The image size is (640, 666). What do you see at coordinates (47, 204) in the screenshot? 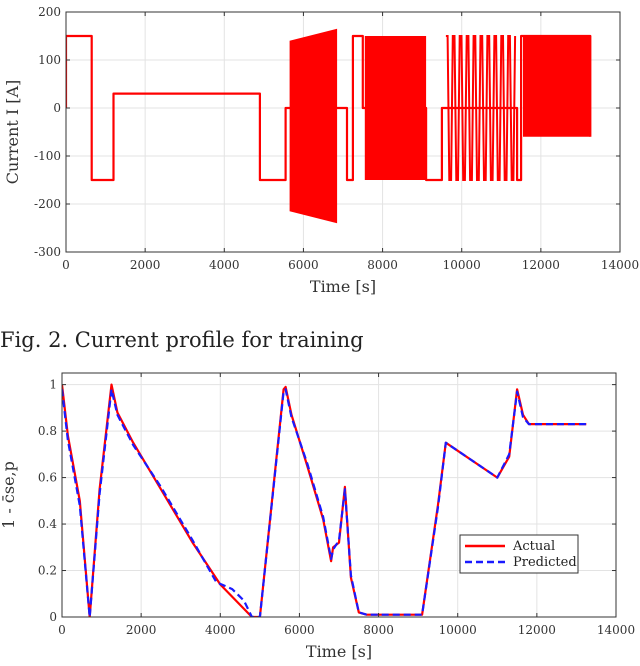
I see `y-tick-label: -200` at bounding box center [47, 204].